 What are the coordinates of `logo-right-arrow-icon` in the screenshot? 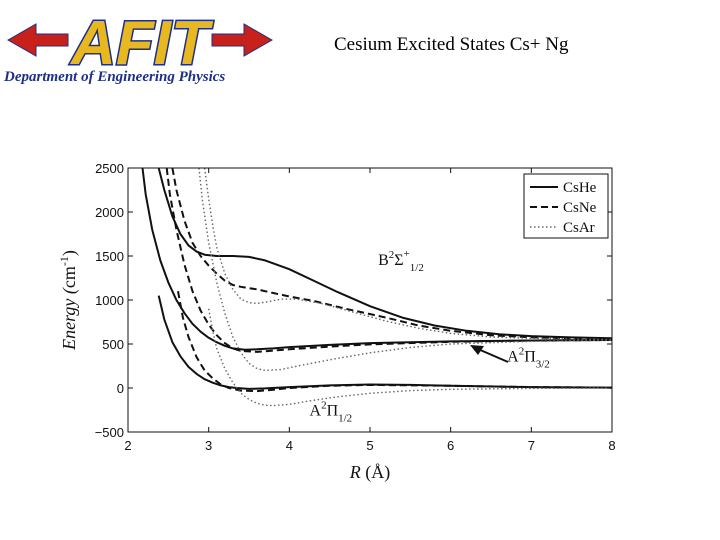 It's located at (242, 40).